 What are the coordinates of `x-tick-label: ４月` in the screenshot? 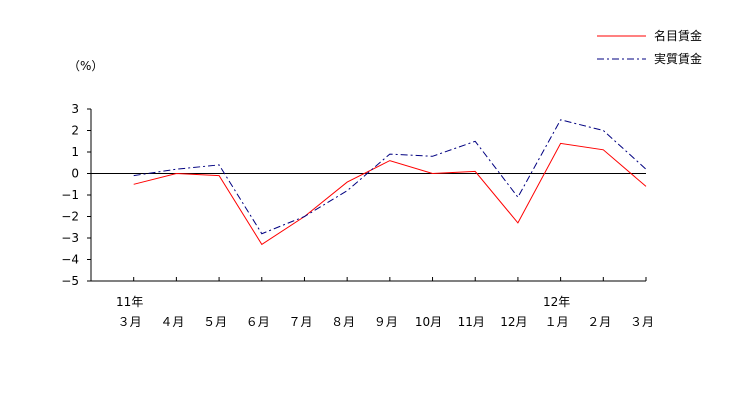 It's located at (172, 322).